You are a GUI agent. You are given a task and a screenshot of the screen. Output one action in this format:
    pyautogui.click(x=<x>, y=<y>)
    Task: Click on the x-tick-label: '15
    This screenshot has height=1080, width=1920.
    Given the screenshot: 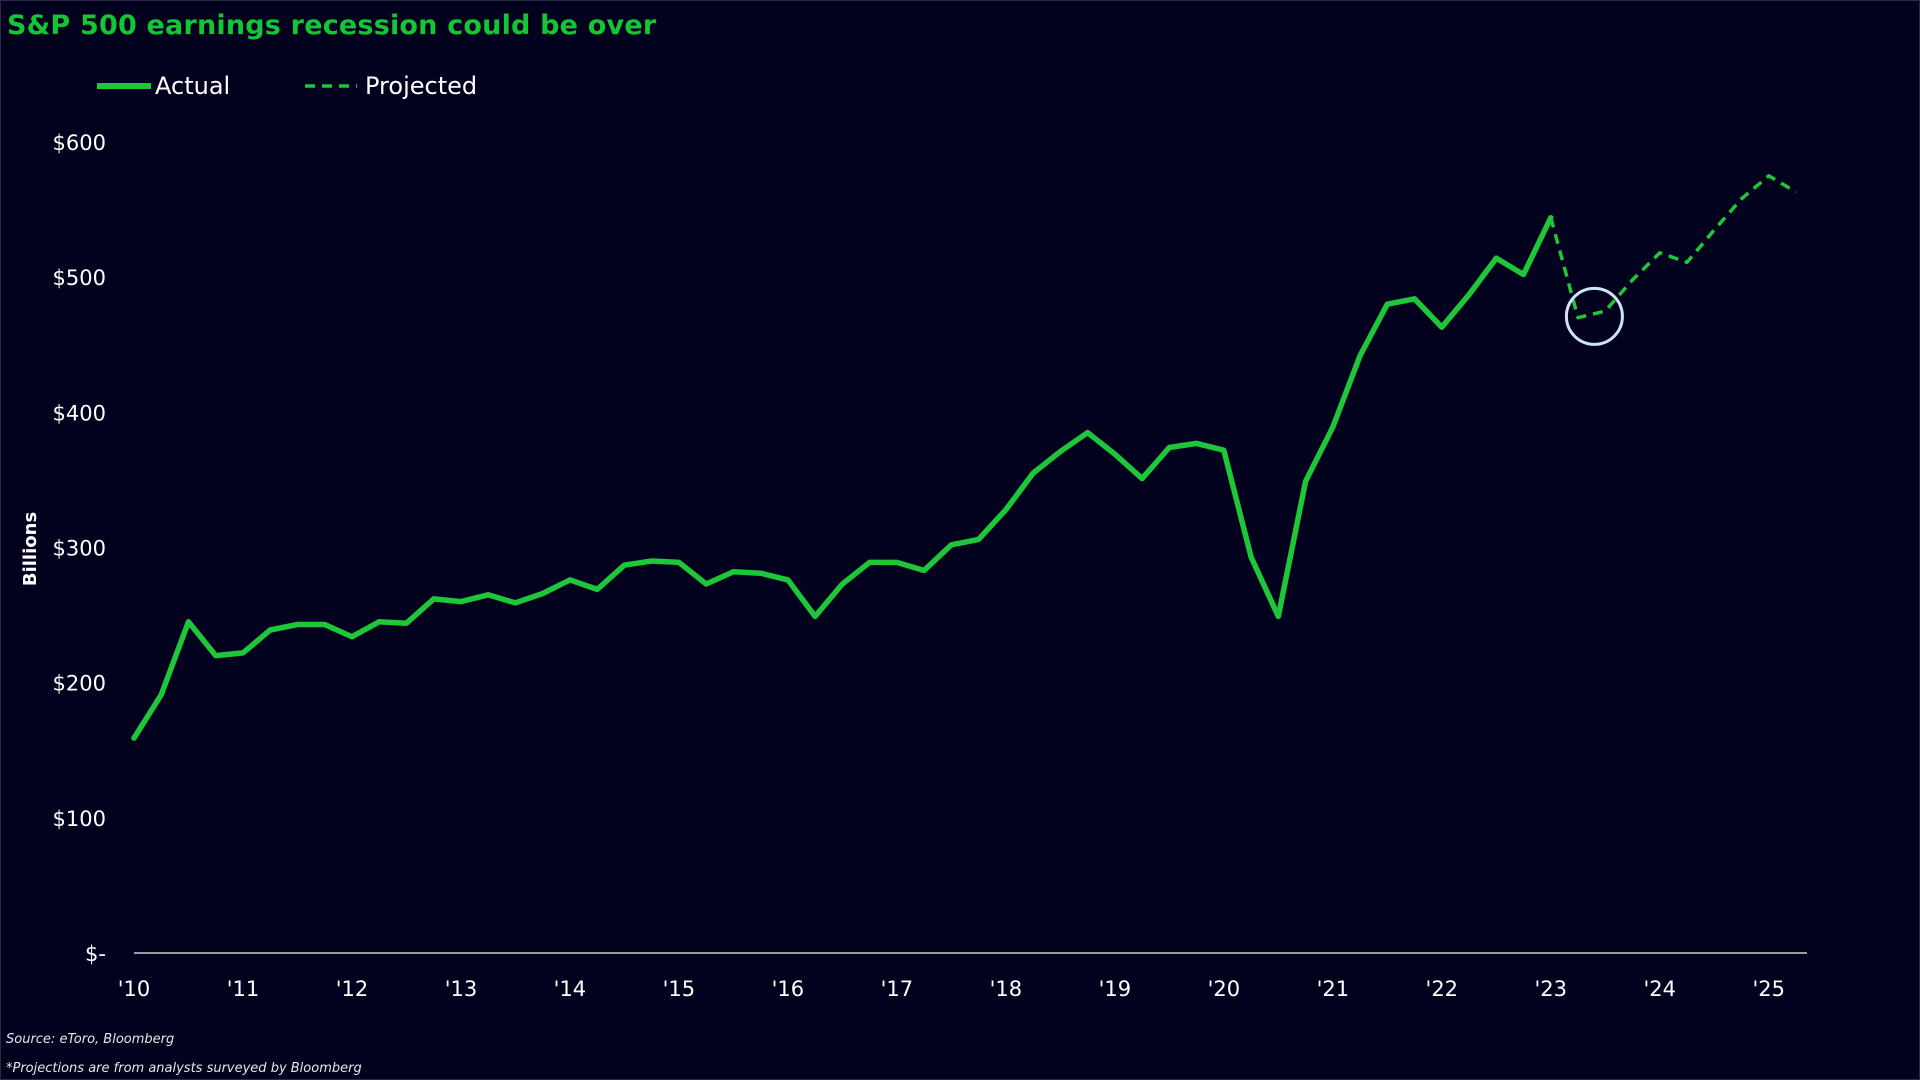 What is the action you would take?
    pyautogui.click(x=679, y=989)
    